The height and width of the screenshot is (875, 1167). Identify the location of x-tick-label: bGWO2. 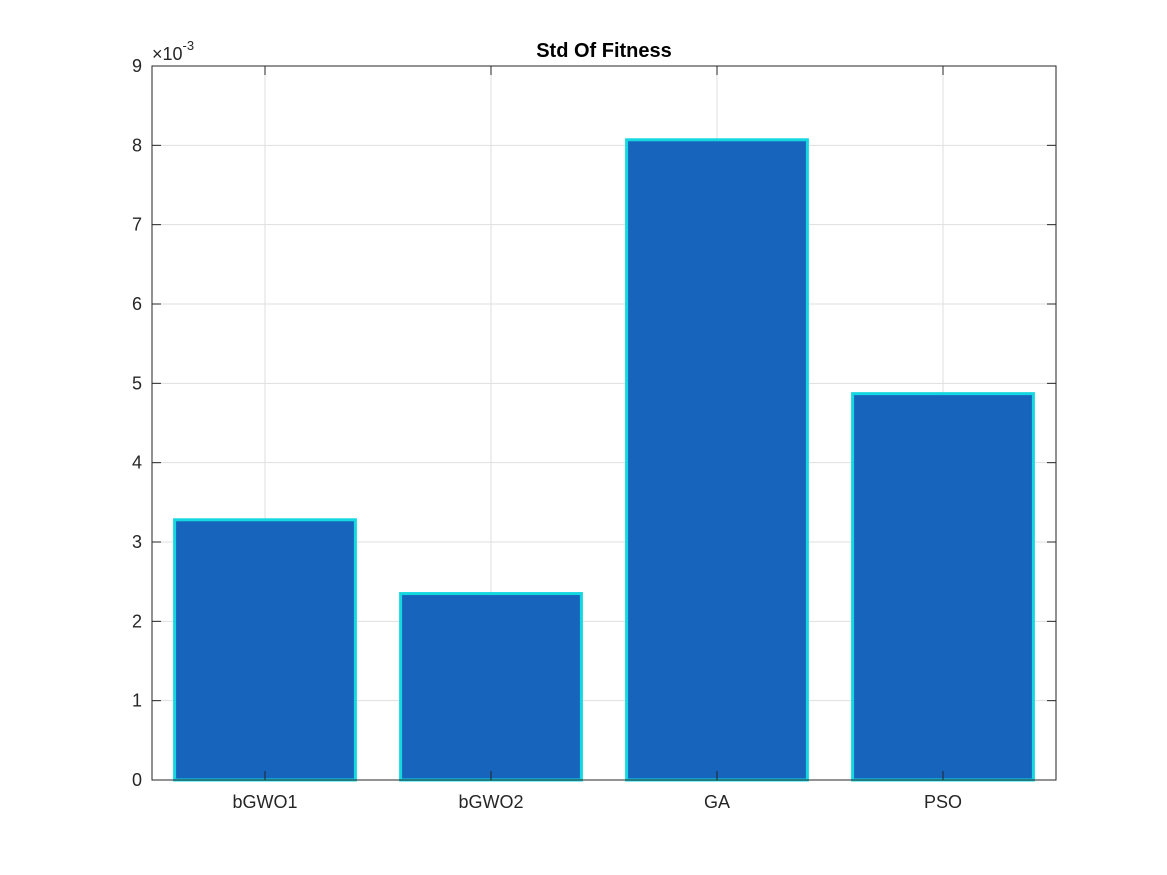
(490, 802).